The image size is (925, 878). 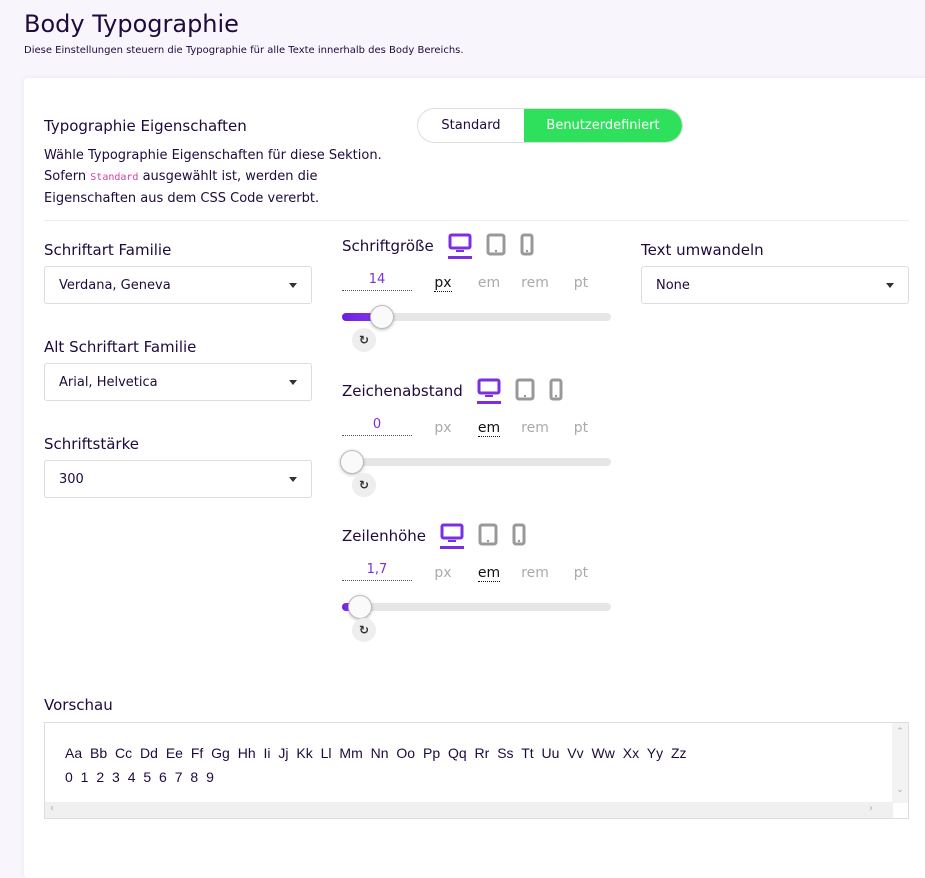 What do you see at coordinates (900, 763) in the screenshot?
I see `vertical-scrollbar: ⌃ ⌄` at bounding box center [900, 763].